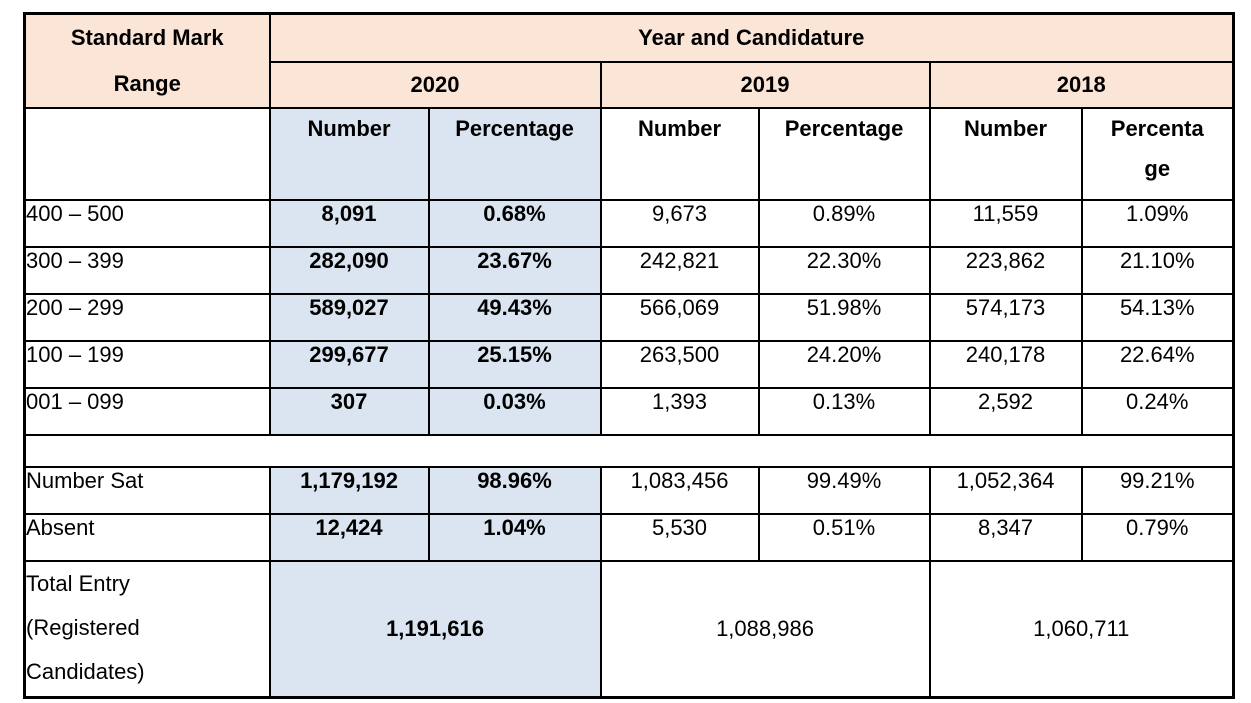  What do you see at coordinates (1005, 317) in the screenshot?
I see `number-cell-2018: 574,173` at bounding box center [1005, 317].